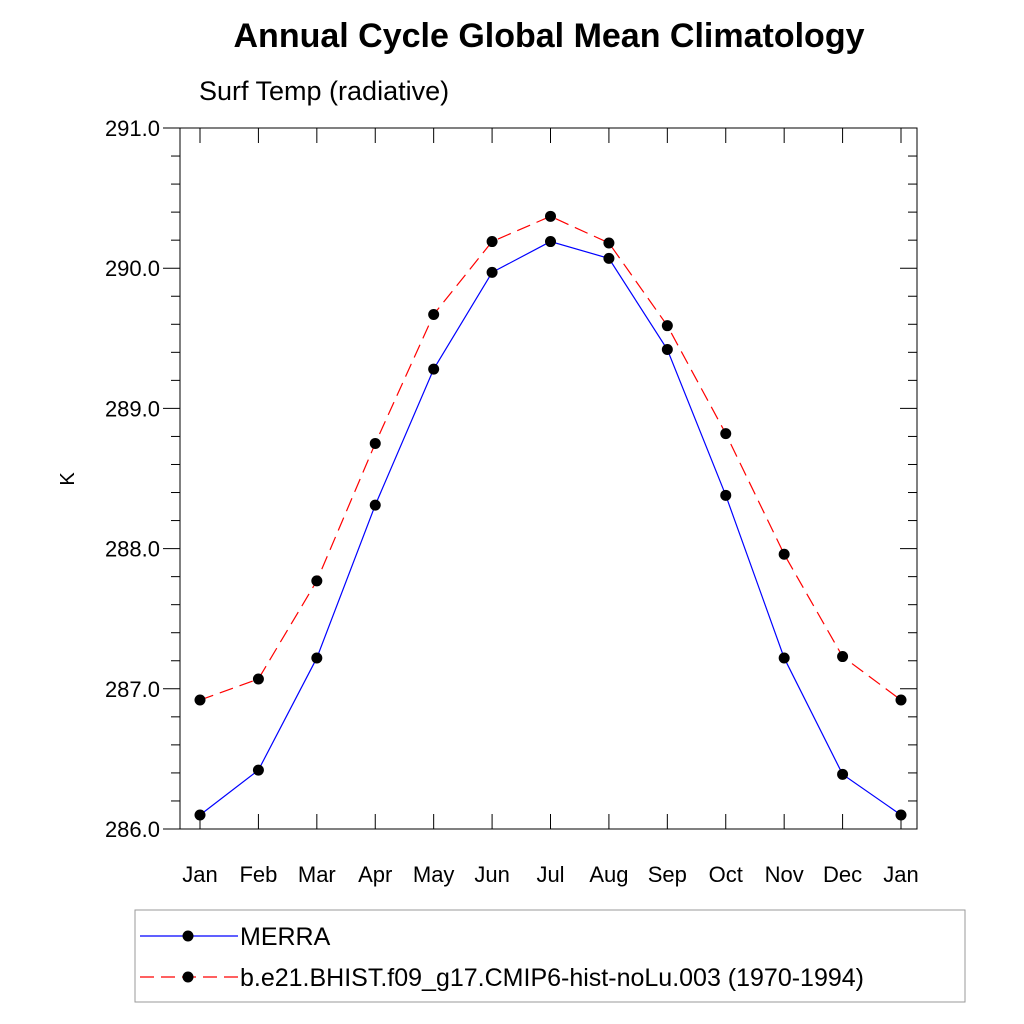  What do you see at coordinates (317, 874) in the screenshot?
I see `x-tick-label: Mar` at bounding box center [317, 874].